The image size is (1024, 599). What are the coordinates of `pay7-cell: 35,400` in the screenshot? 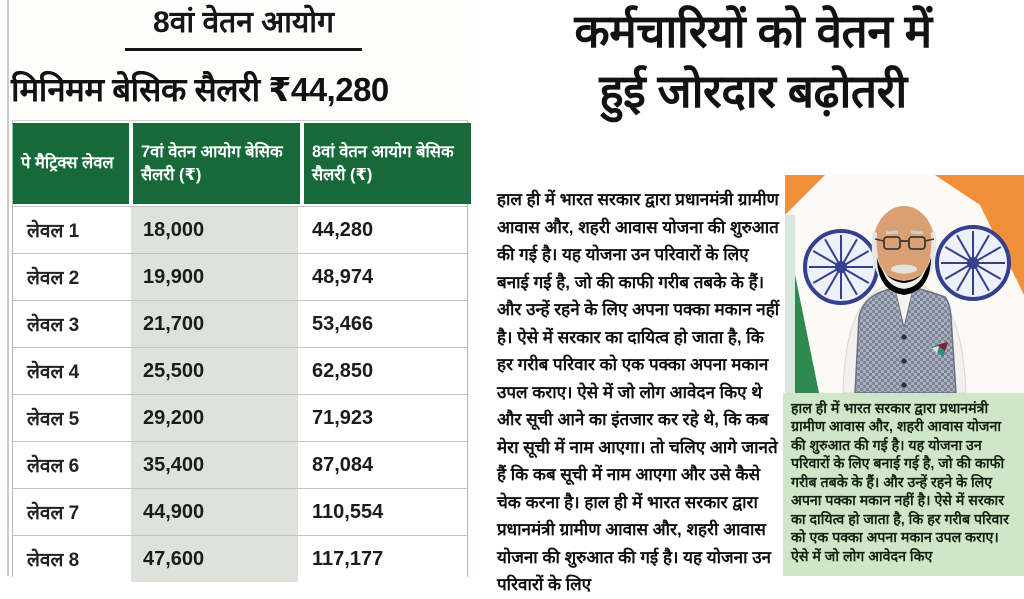 It's located at (214, 465).